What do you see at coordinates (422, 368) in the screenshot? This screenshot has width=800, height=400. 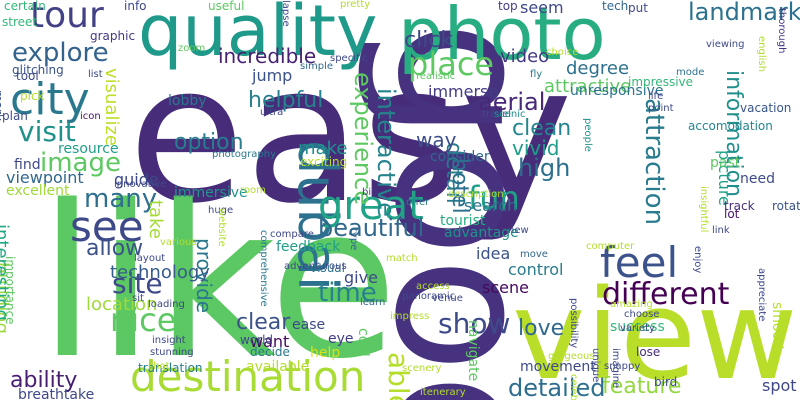 I see `word-scenery: scenery` at bounding box center [422, 368].